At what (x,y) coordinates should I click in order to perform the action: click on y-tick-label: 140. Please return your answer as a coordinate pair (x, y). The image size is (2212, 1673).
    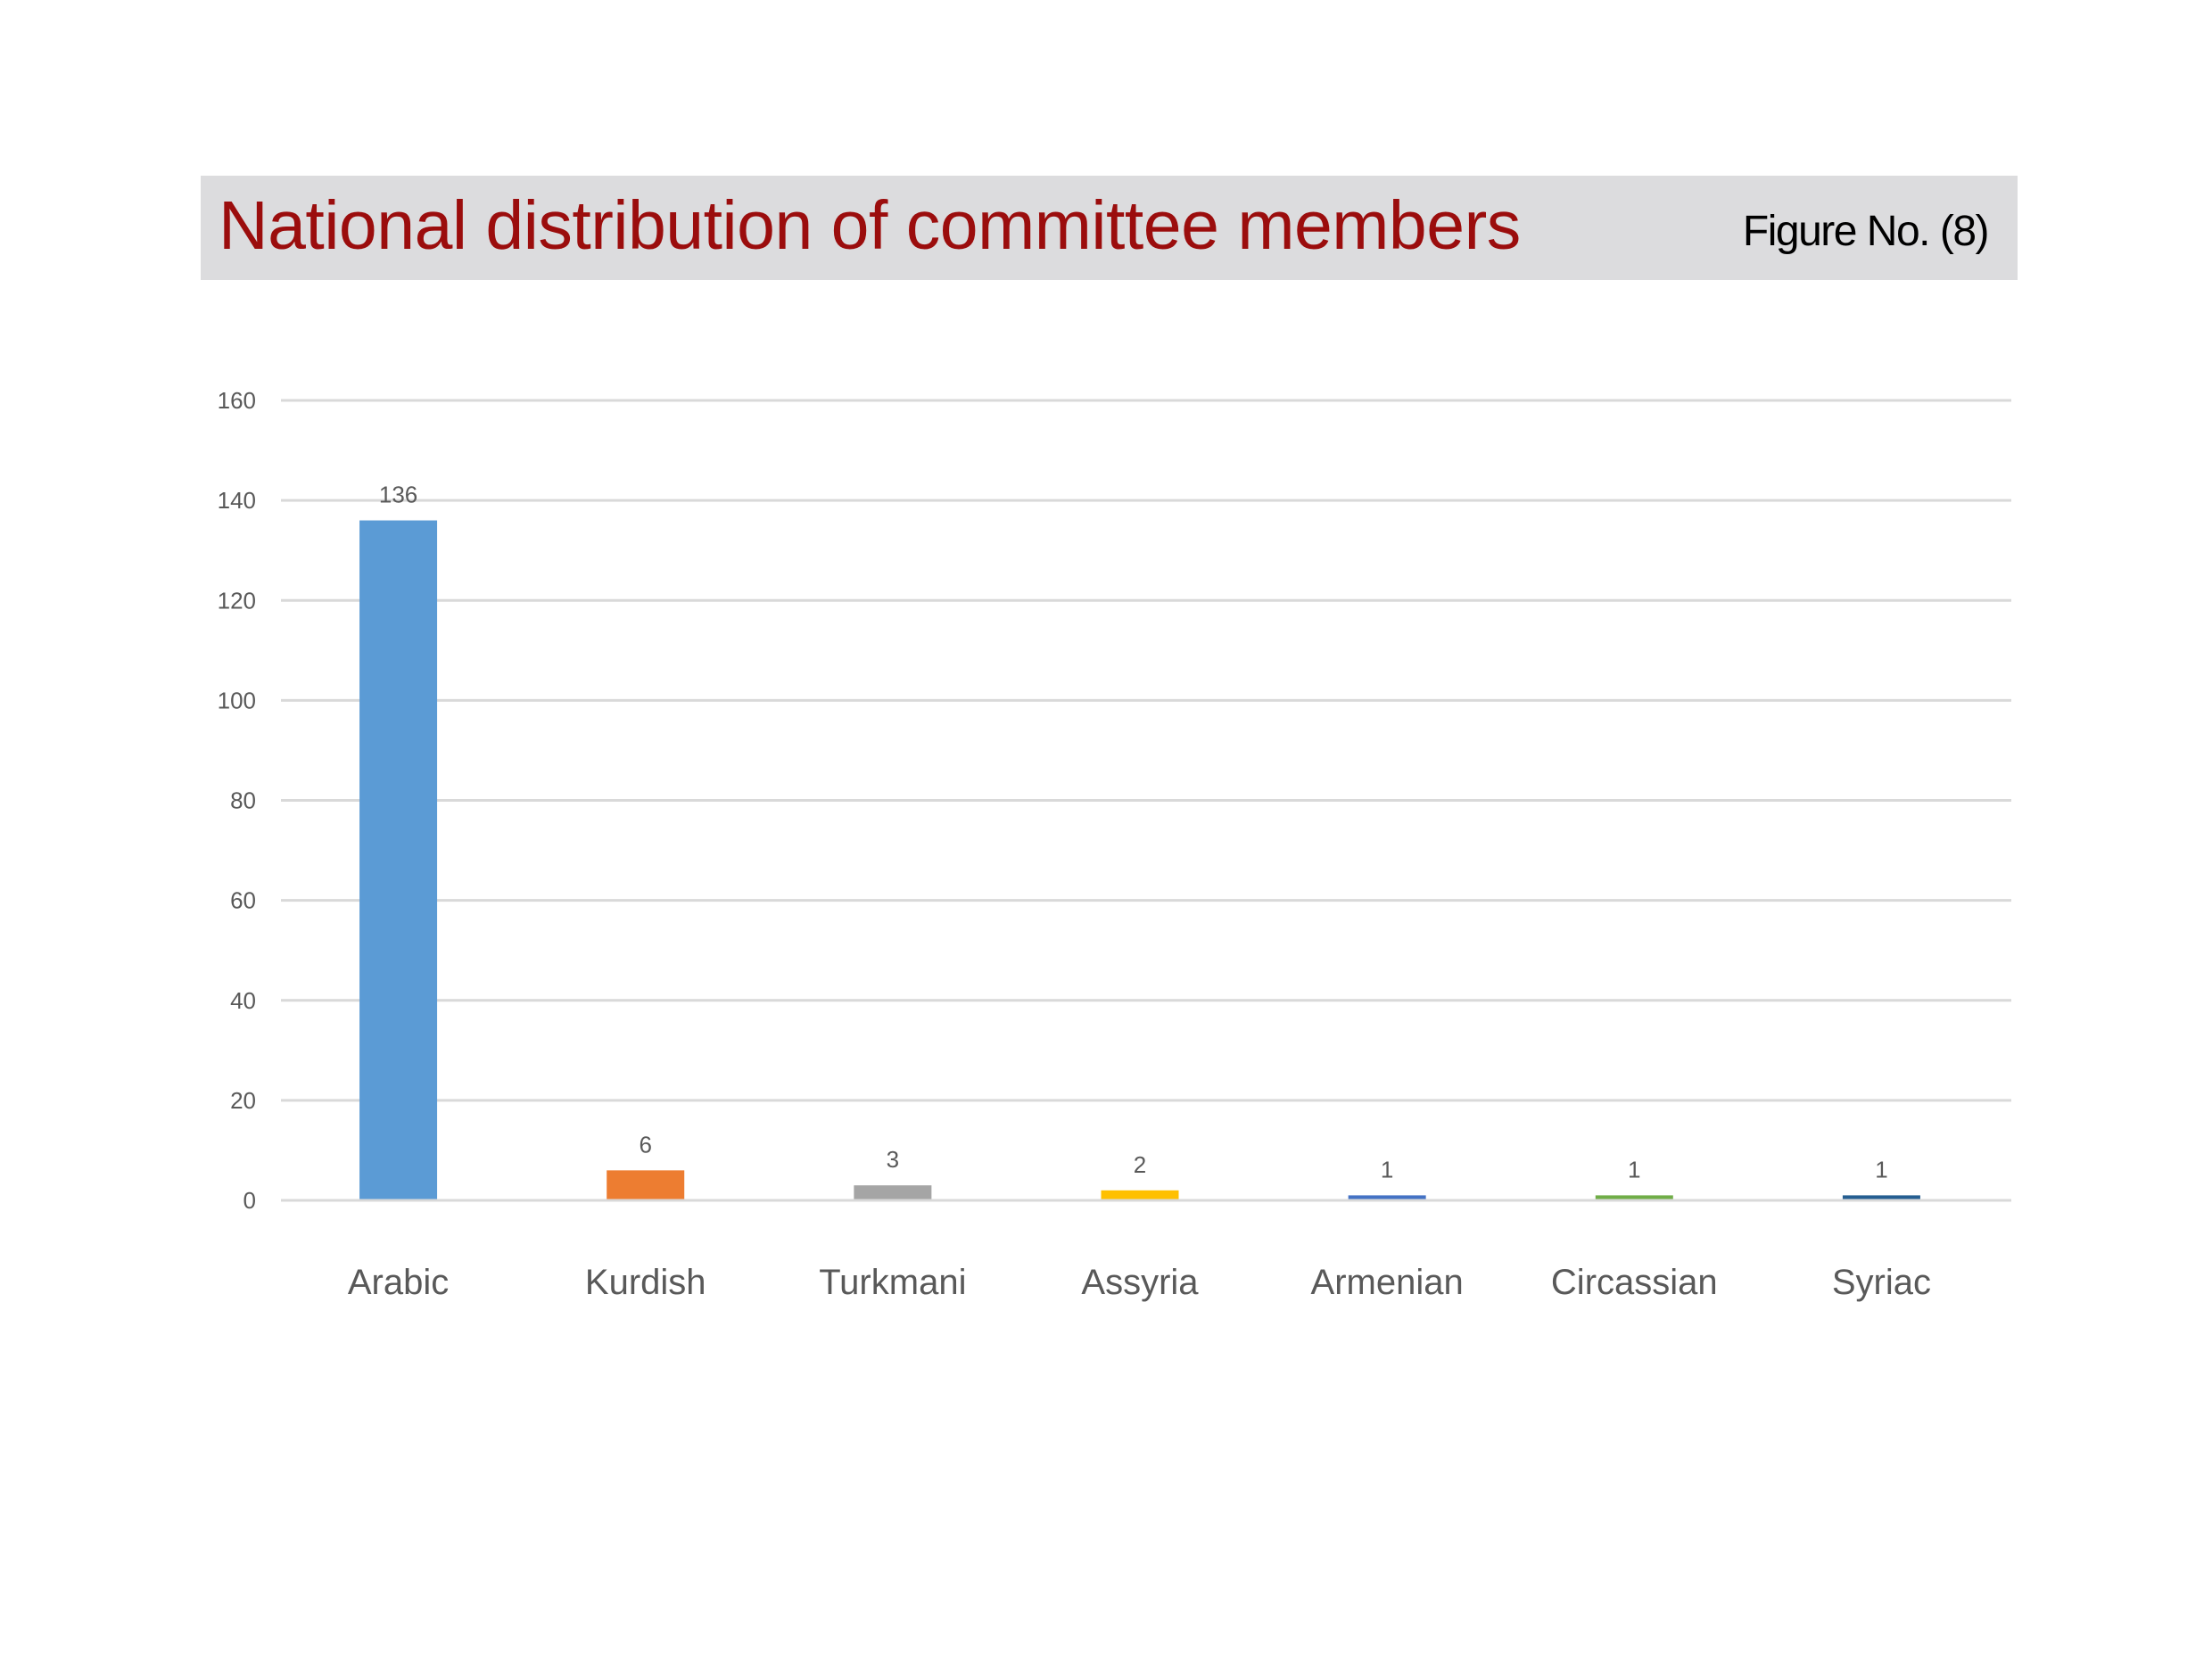
    Looking at the image, I should click on (237, 500).